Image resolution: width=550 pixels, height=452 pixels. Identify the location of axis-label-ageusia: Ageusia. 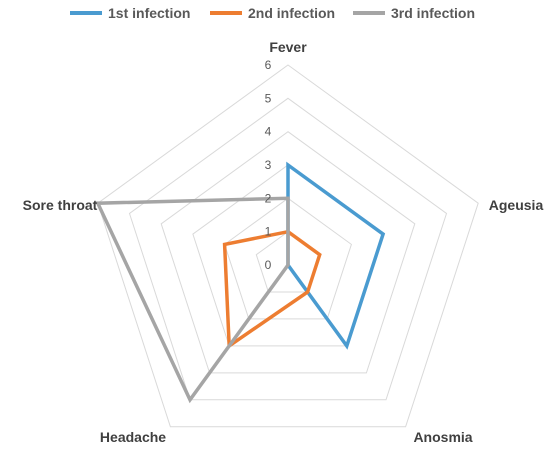
(516, 205).